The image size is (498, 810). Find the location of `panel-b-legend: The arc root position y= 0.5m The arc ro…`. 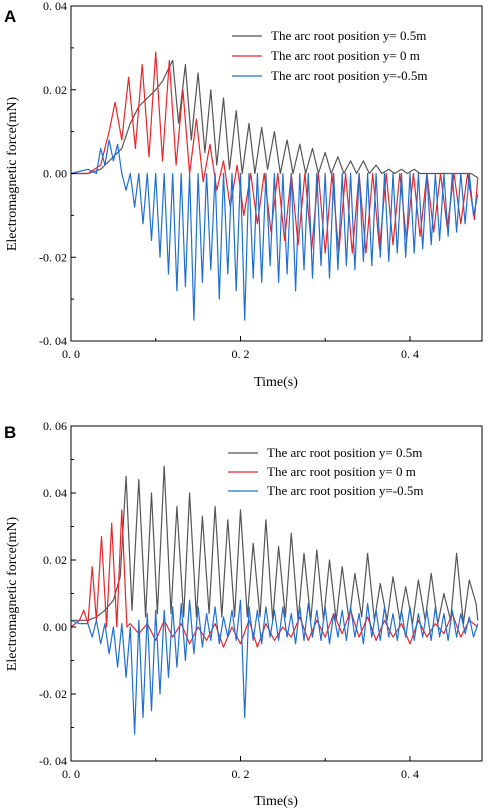

panel-b-legend: The arc root position y= 0.5m The arc ro… is located at coordinates (325, 471).